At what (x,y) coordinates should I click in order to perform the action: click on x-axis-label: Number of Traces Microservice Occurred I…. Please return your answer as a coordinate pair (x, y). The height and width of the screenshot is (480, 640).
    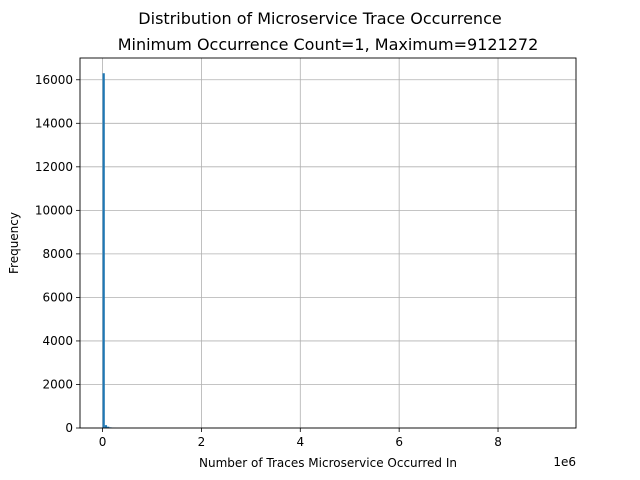
    Looking at the image, I should click on (328, 463).